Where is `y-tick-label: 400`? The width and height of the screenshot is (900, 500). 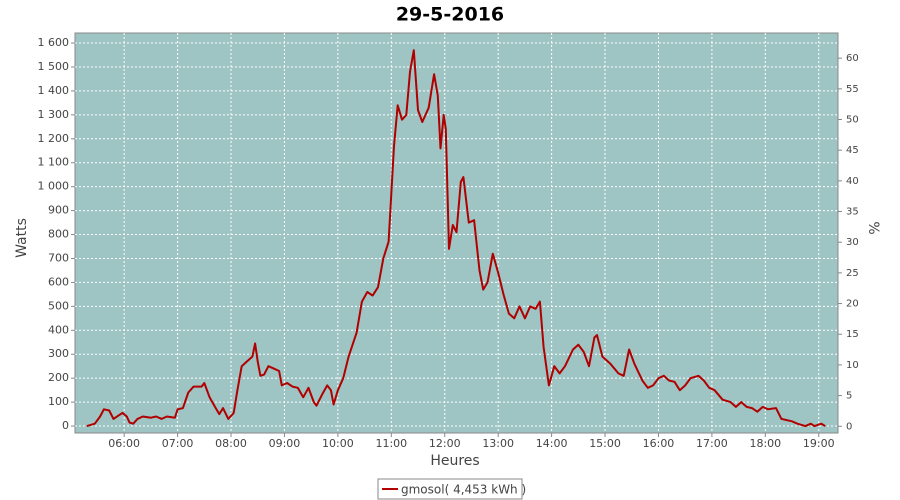
y-tick-label: 400 is located at coordinates (58, 329).